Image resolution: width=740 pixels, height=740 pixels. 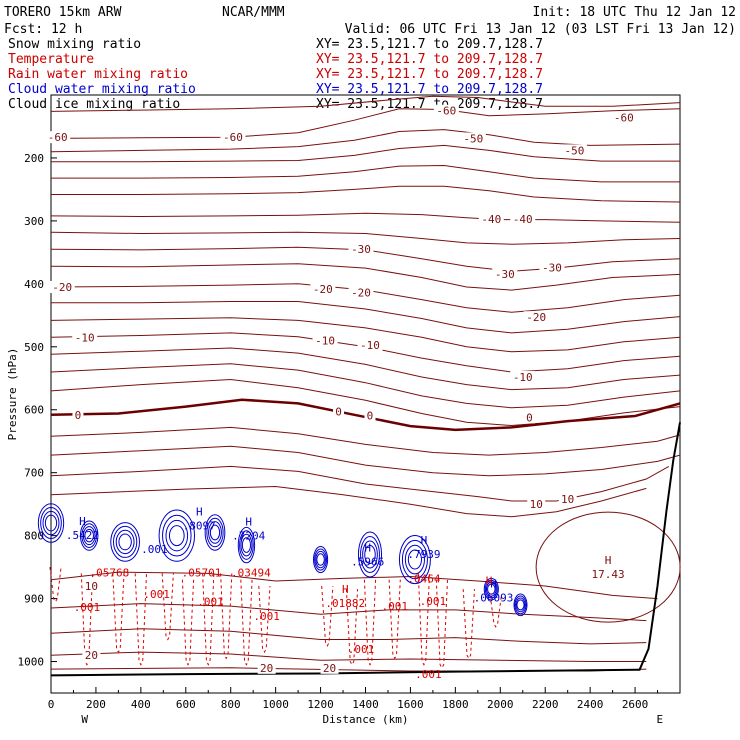 What do you see at coordinates (365, 415) in the screenshot?
I see `zero-isotherm` at bounding box center [365, 415].